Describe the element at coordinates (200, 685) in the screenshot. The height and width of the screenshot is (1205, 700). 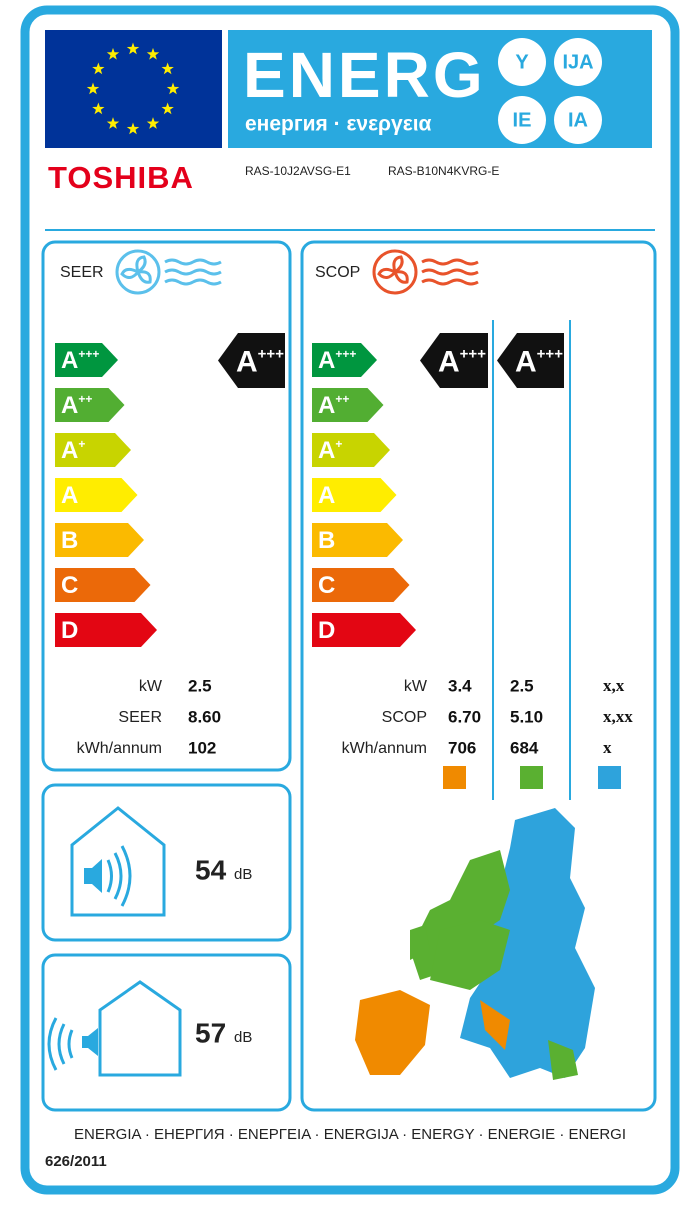
I see `row-value: 2.5` at that location.